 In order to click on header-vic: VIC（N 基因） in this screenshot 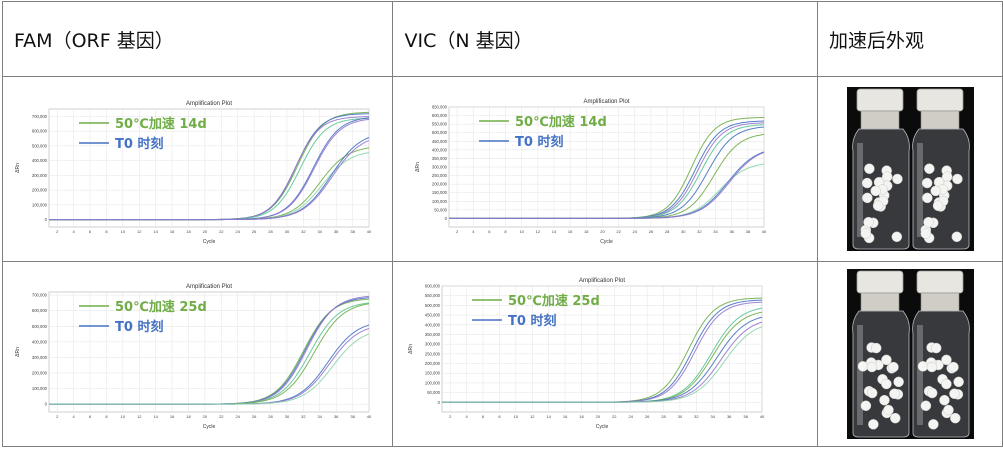, I will do `click(605, 39)`.